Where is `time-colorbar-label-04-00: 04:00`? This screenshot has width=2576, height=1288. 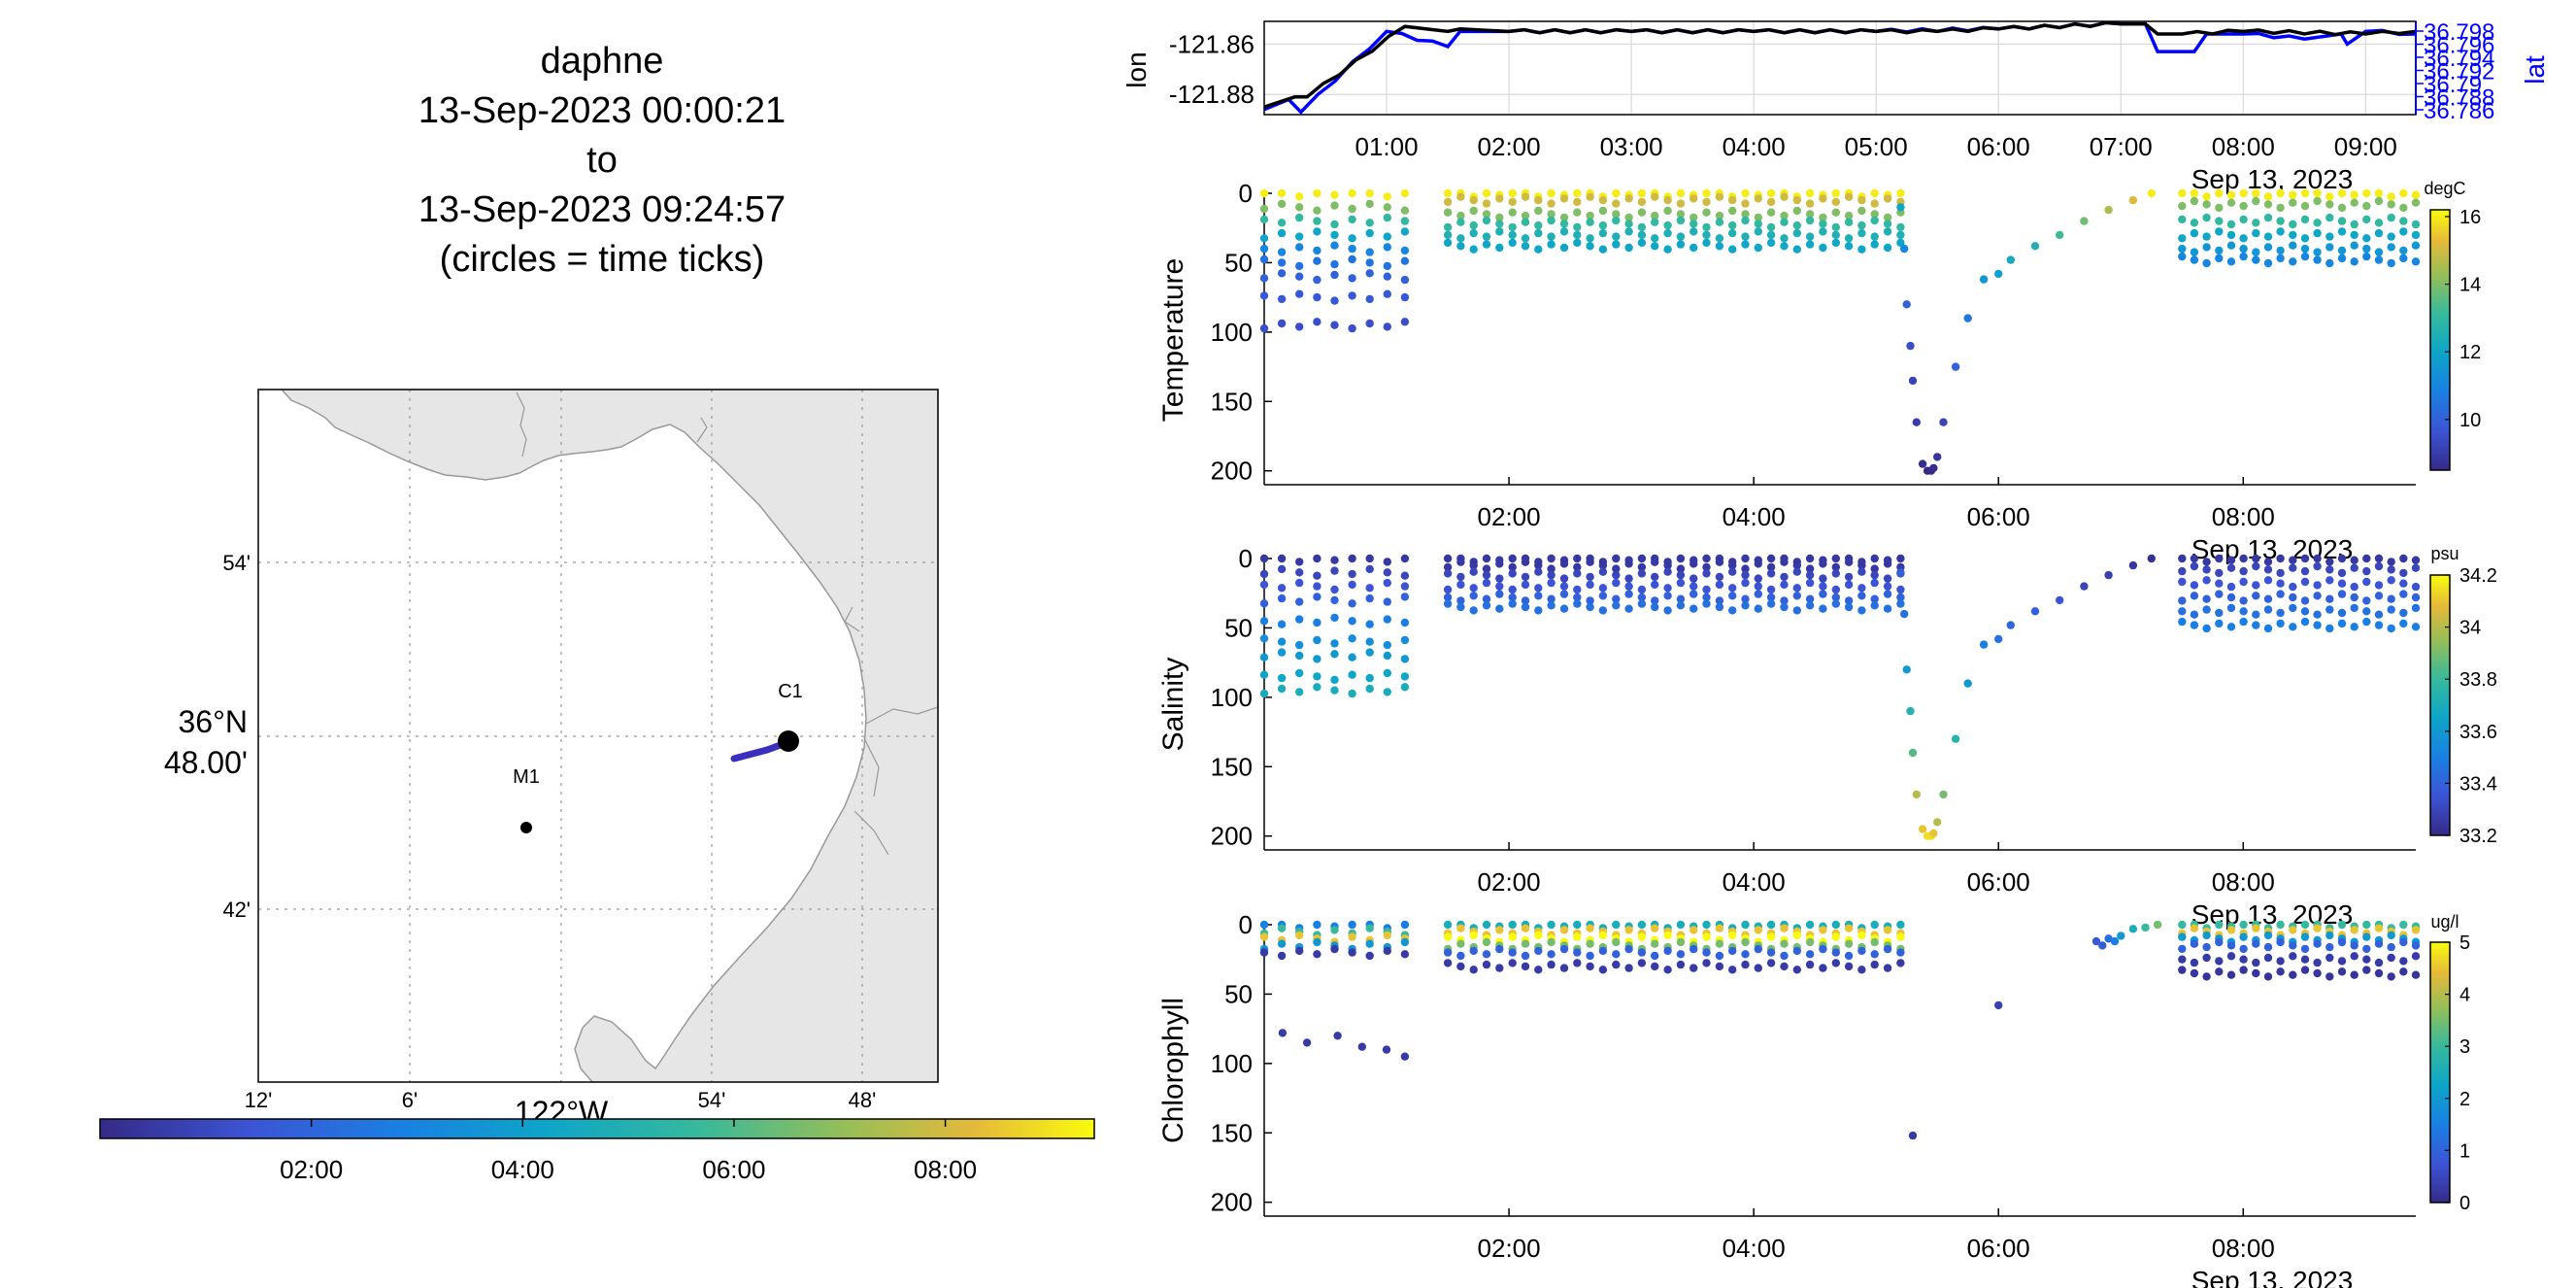 time-colorbar-label-04-00: 04:00 is located at coordinates (522, 1169).